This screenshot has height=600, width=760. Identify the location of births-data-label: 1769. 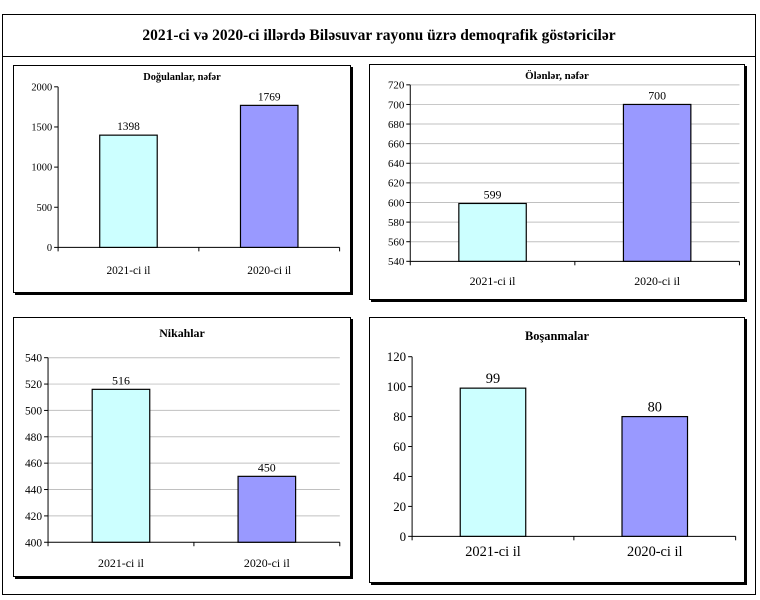
(269, 97).